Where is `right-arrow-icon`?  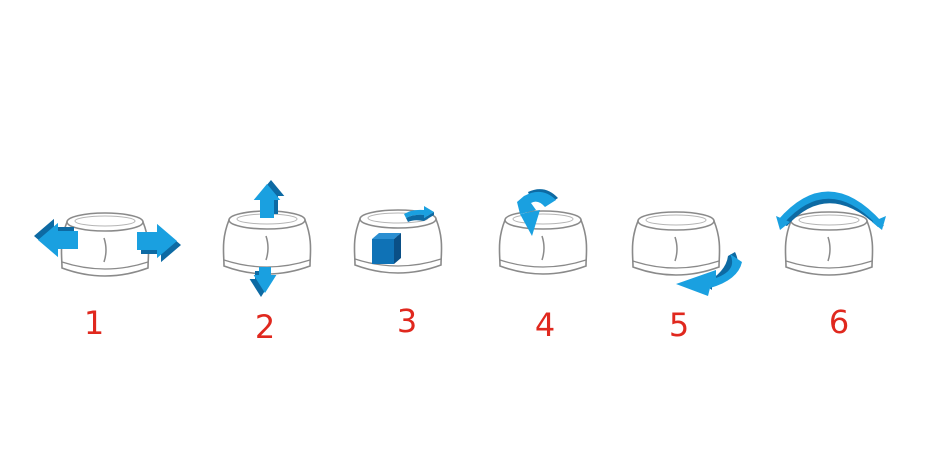
right-arrow-icon is located at coordinates (159, 243).